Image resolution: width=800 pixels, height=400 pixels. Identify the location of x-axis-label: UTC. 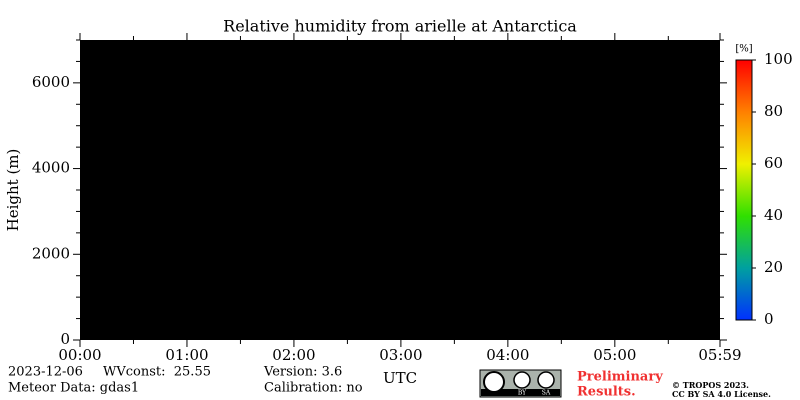
(400, 378).